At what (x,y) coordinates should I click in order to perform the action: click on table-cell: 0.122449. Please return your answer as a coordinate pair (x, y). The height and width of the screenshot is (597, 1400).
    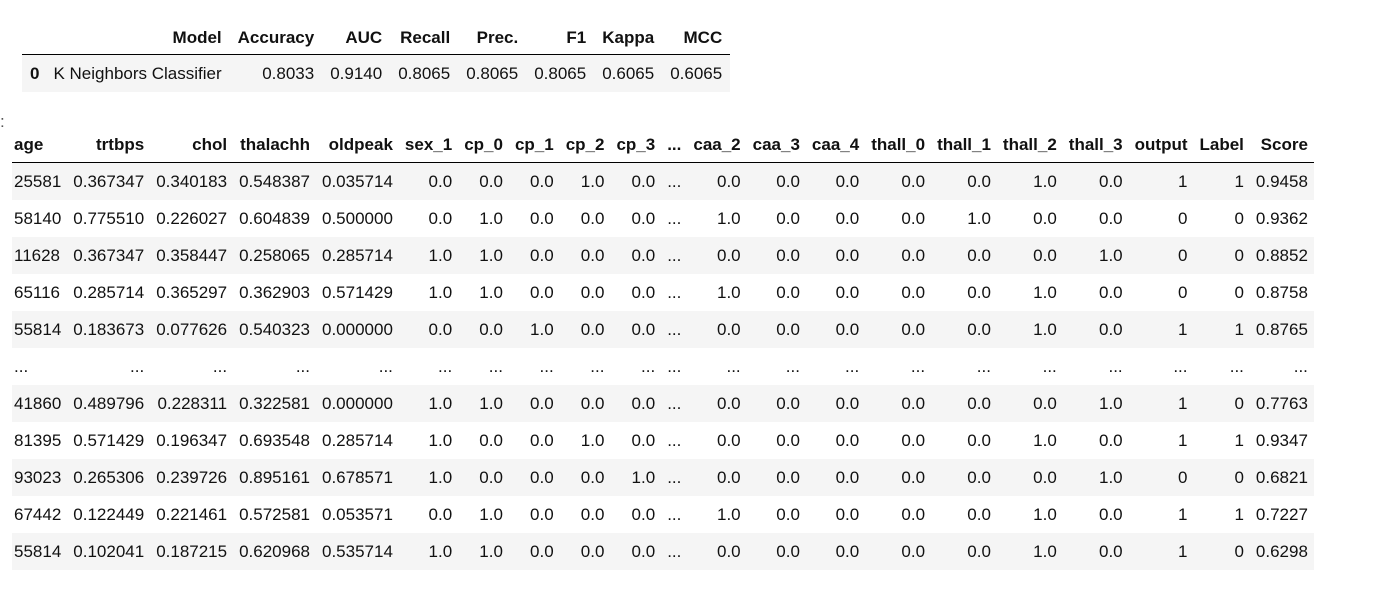
    Looking at the image, I should click on (109, 514).